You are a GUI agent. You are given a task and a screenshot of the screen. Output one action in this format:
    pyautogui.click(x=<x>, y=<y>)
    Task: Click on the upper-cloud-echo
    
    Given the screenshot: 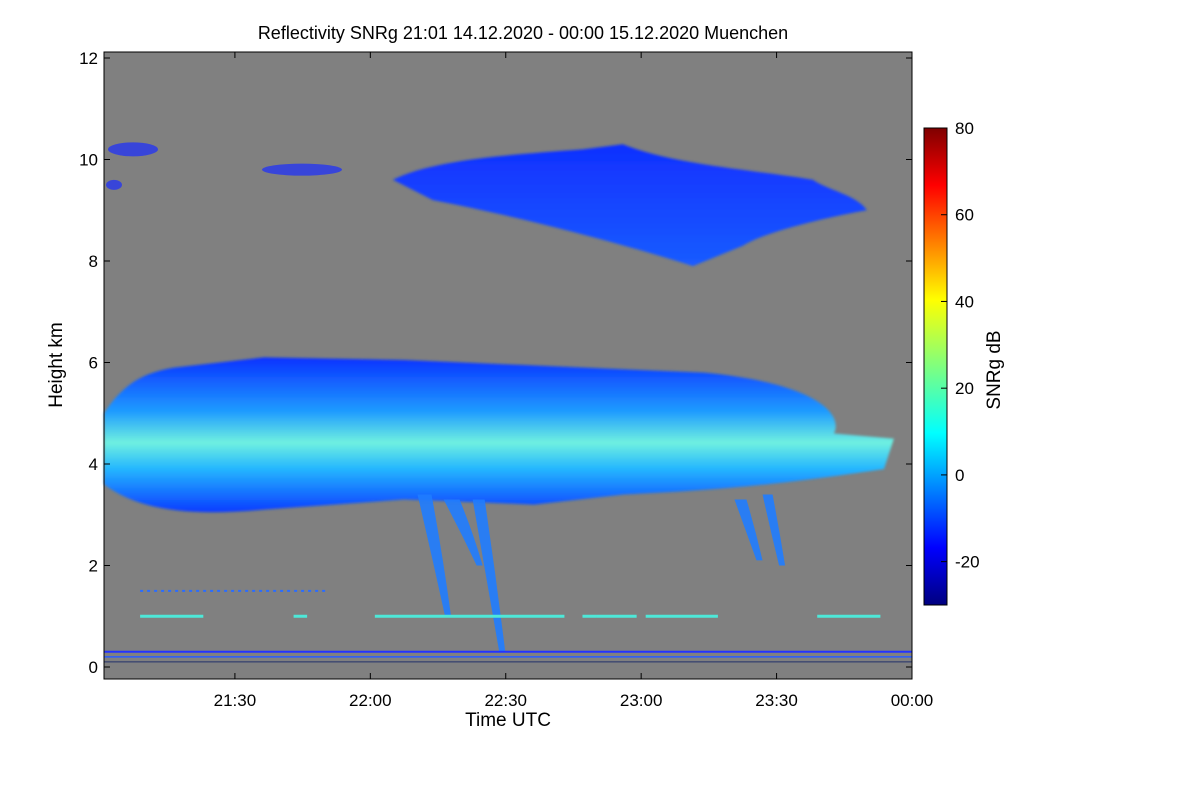 What is the action you would take?
    pyautogui.click(x=629, y=205)
    